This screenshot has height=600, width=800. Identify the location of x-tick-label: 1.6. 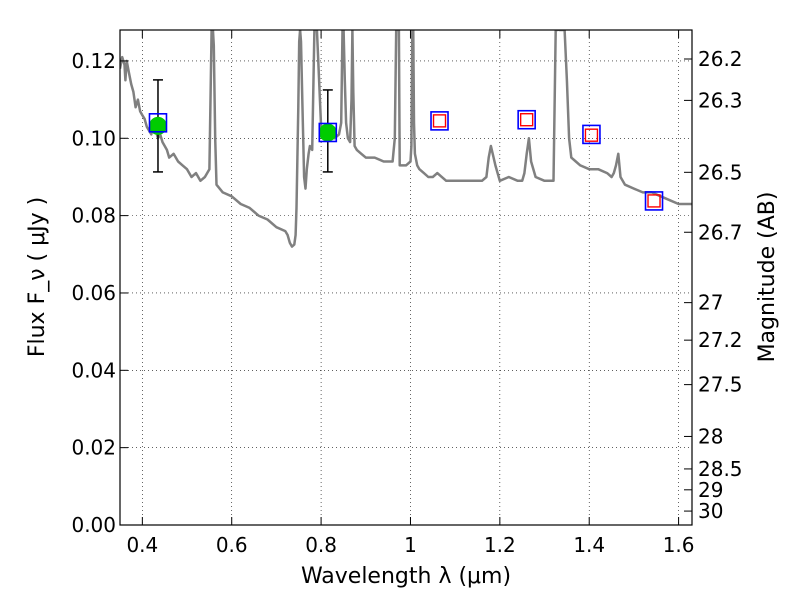
(679, 545).